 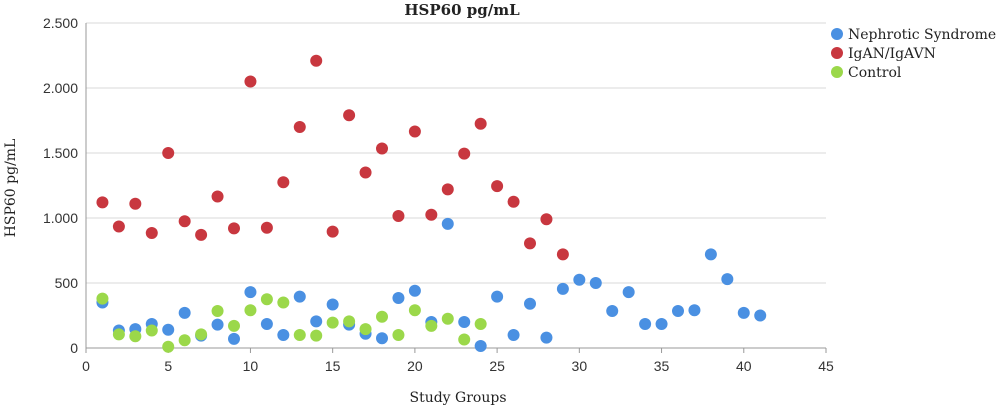 I want to click on y-tick-labels: 0 500 1.000 1.500 2.000 2.500, so click(x=60, y=185).